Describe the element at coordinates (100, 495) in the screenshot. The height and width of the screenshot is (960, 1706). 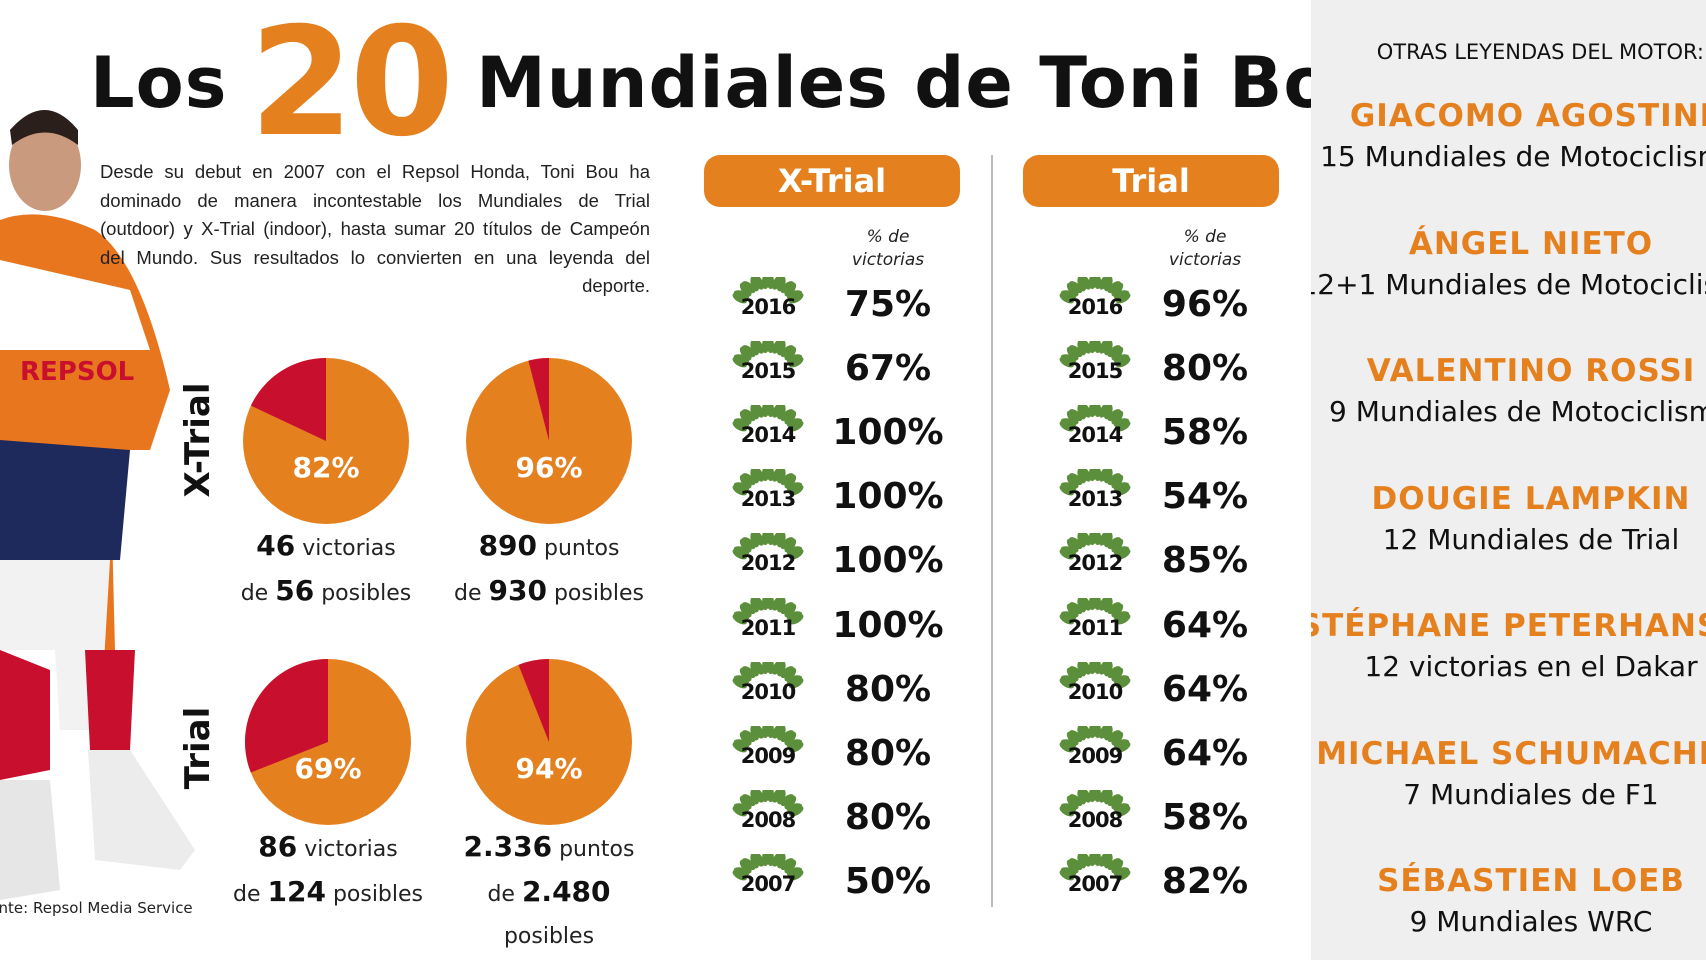
I see `rider-photo: REPSOL` at that location.